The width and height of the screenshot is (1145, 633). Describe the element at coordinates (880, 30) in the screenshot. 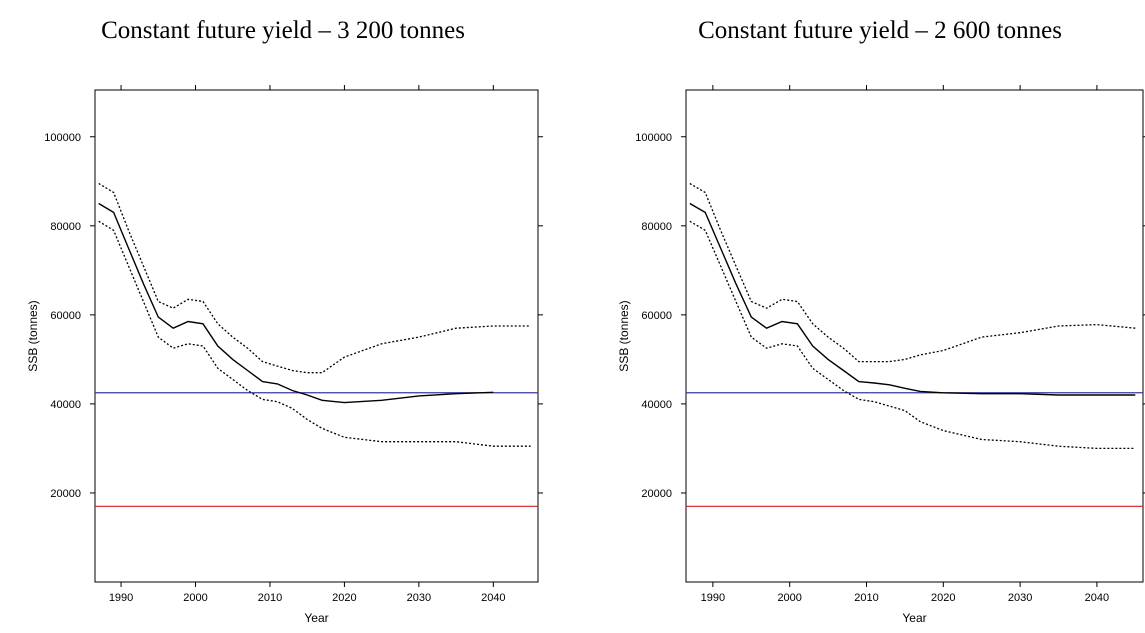

I see `chart-title: Constant future yield – 2 600 tonnes` at that location.